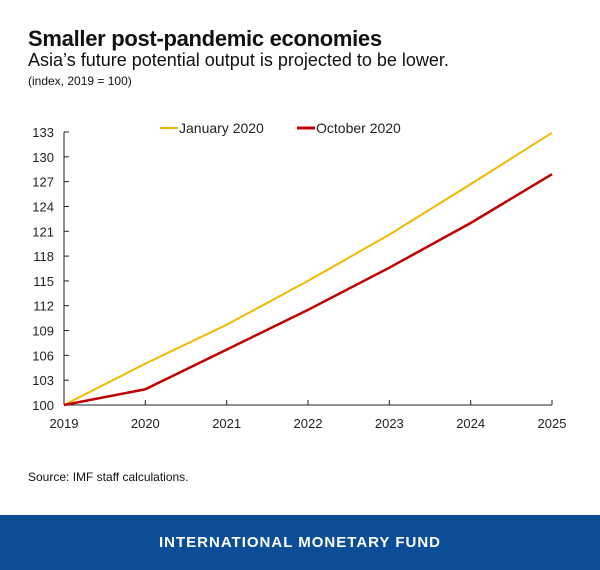  Describe the element at coordinates (43, 405) in the screenshot. I see `y-tick-label: 100` at that location.